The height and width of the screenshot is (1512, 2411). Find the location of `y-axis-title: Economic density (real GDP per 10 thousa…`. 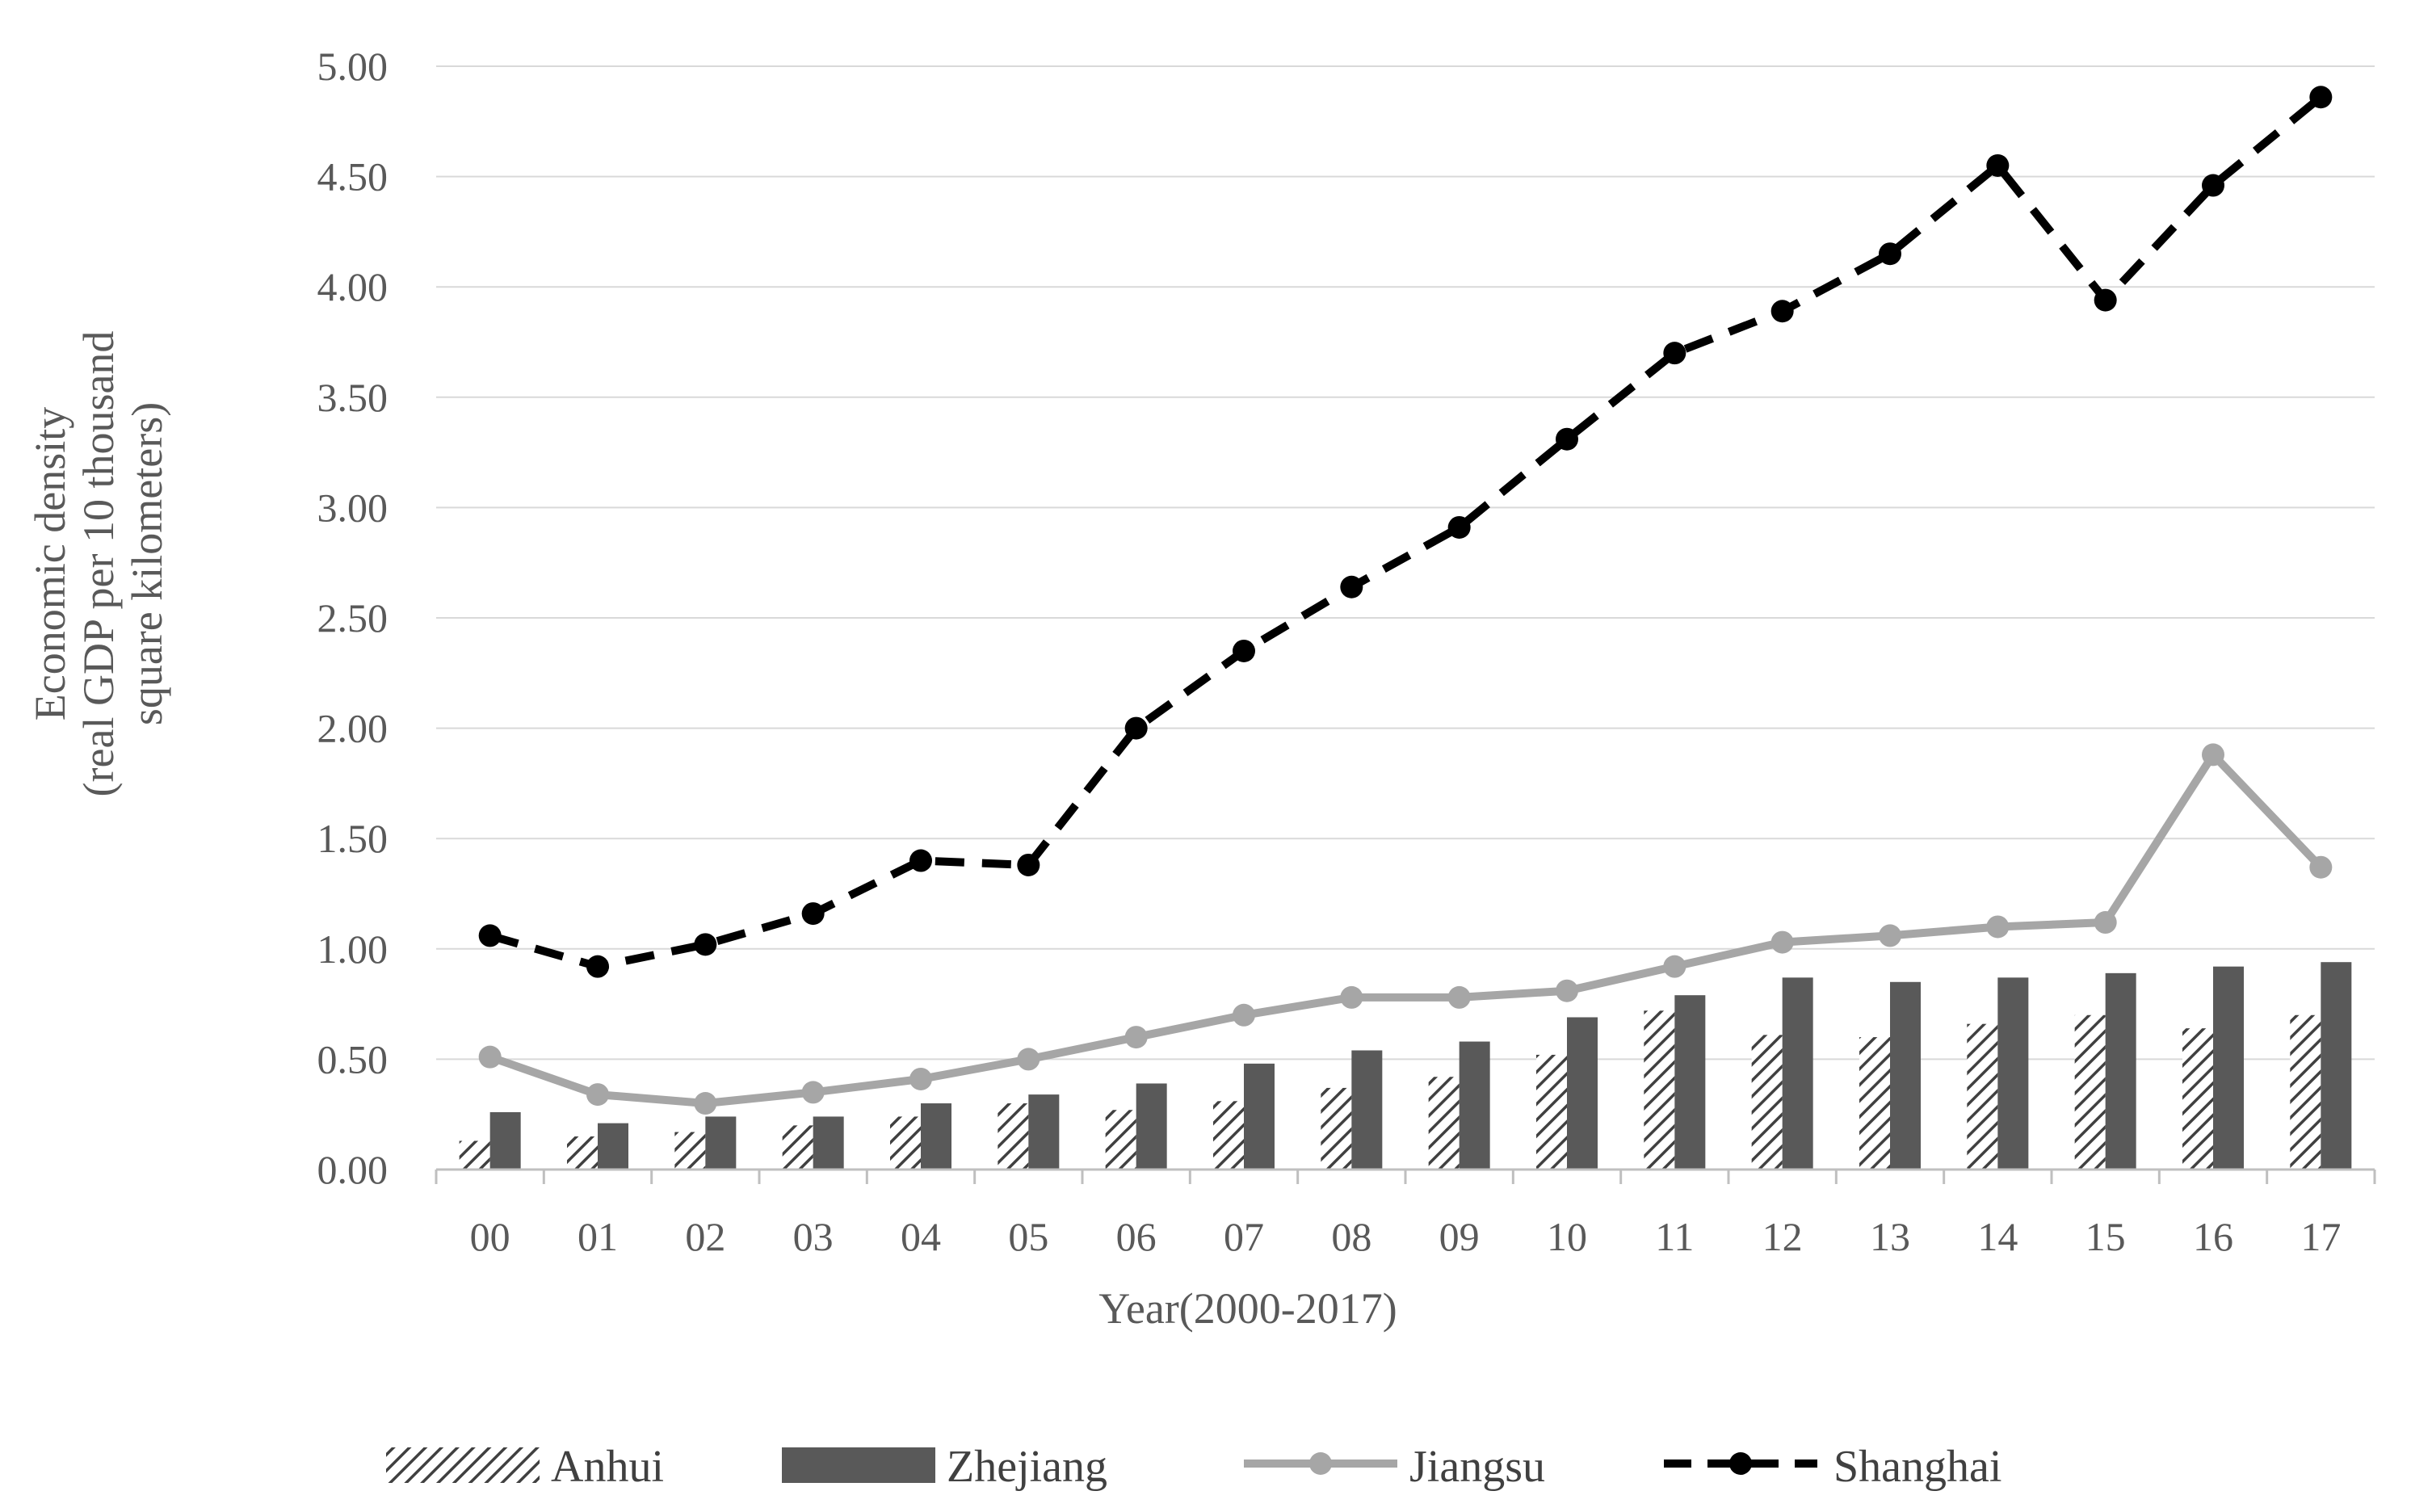

y-axis-title: Economic density (real GDP per 10 thousa… is located at coordinates (98, 564).